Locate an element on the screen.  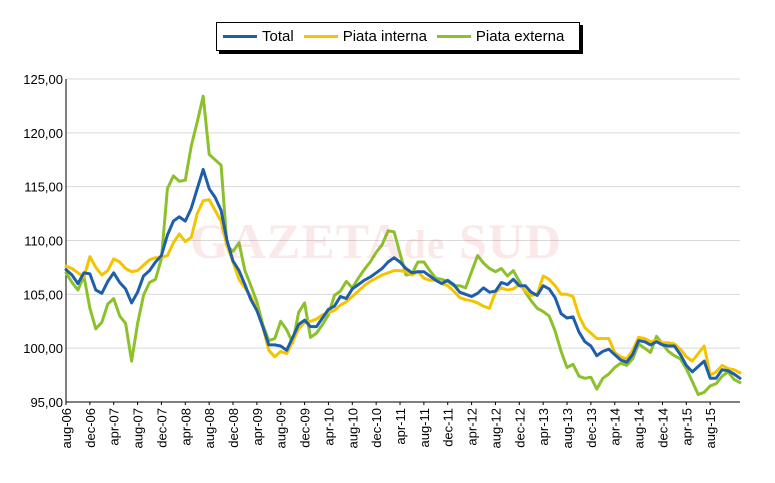
x-tick-label: dec-12 is located at coordinates (519, 428).